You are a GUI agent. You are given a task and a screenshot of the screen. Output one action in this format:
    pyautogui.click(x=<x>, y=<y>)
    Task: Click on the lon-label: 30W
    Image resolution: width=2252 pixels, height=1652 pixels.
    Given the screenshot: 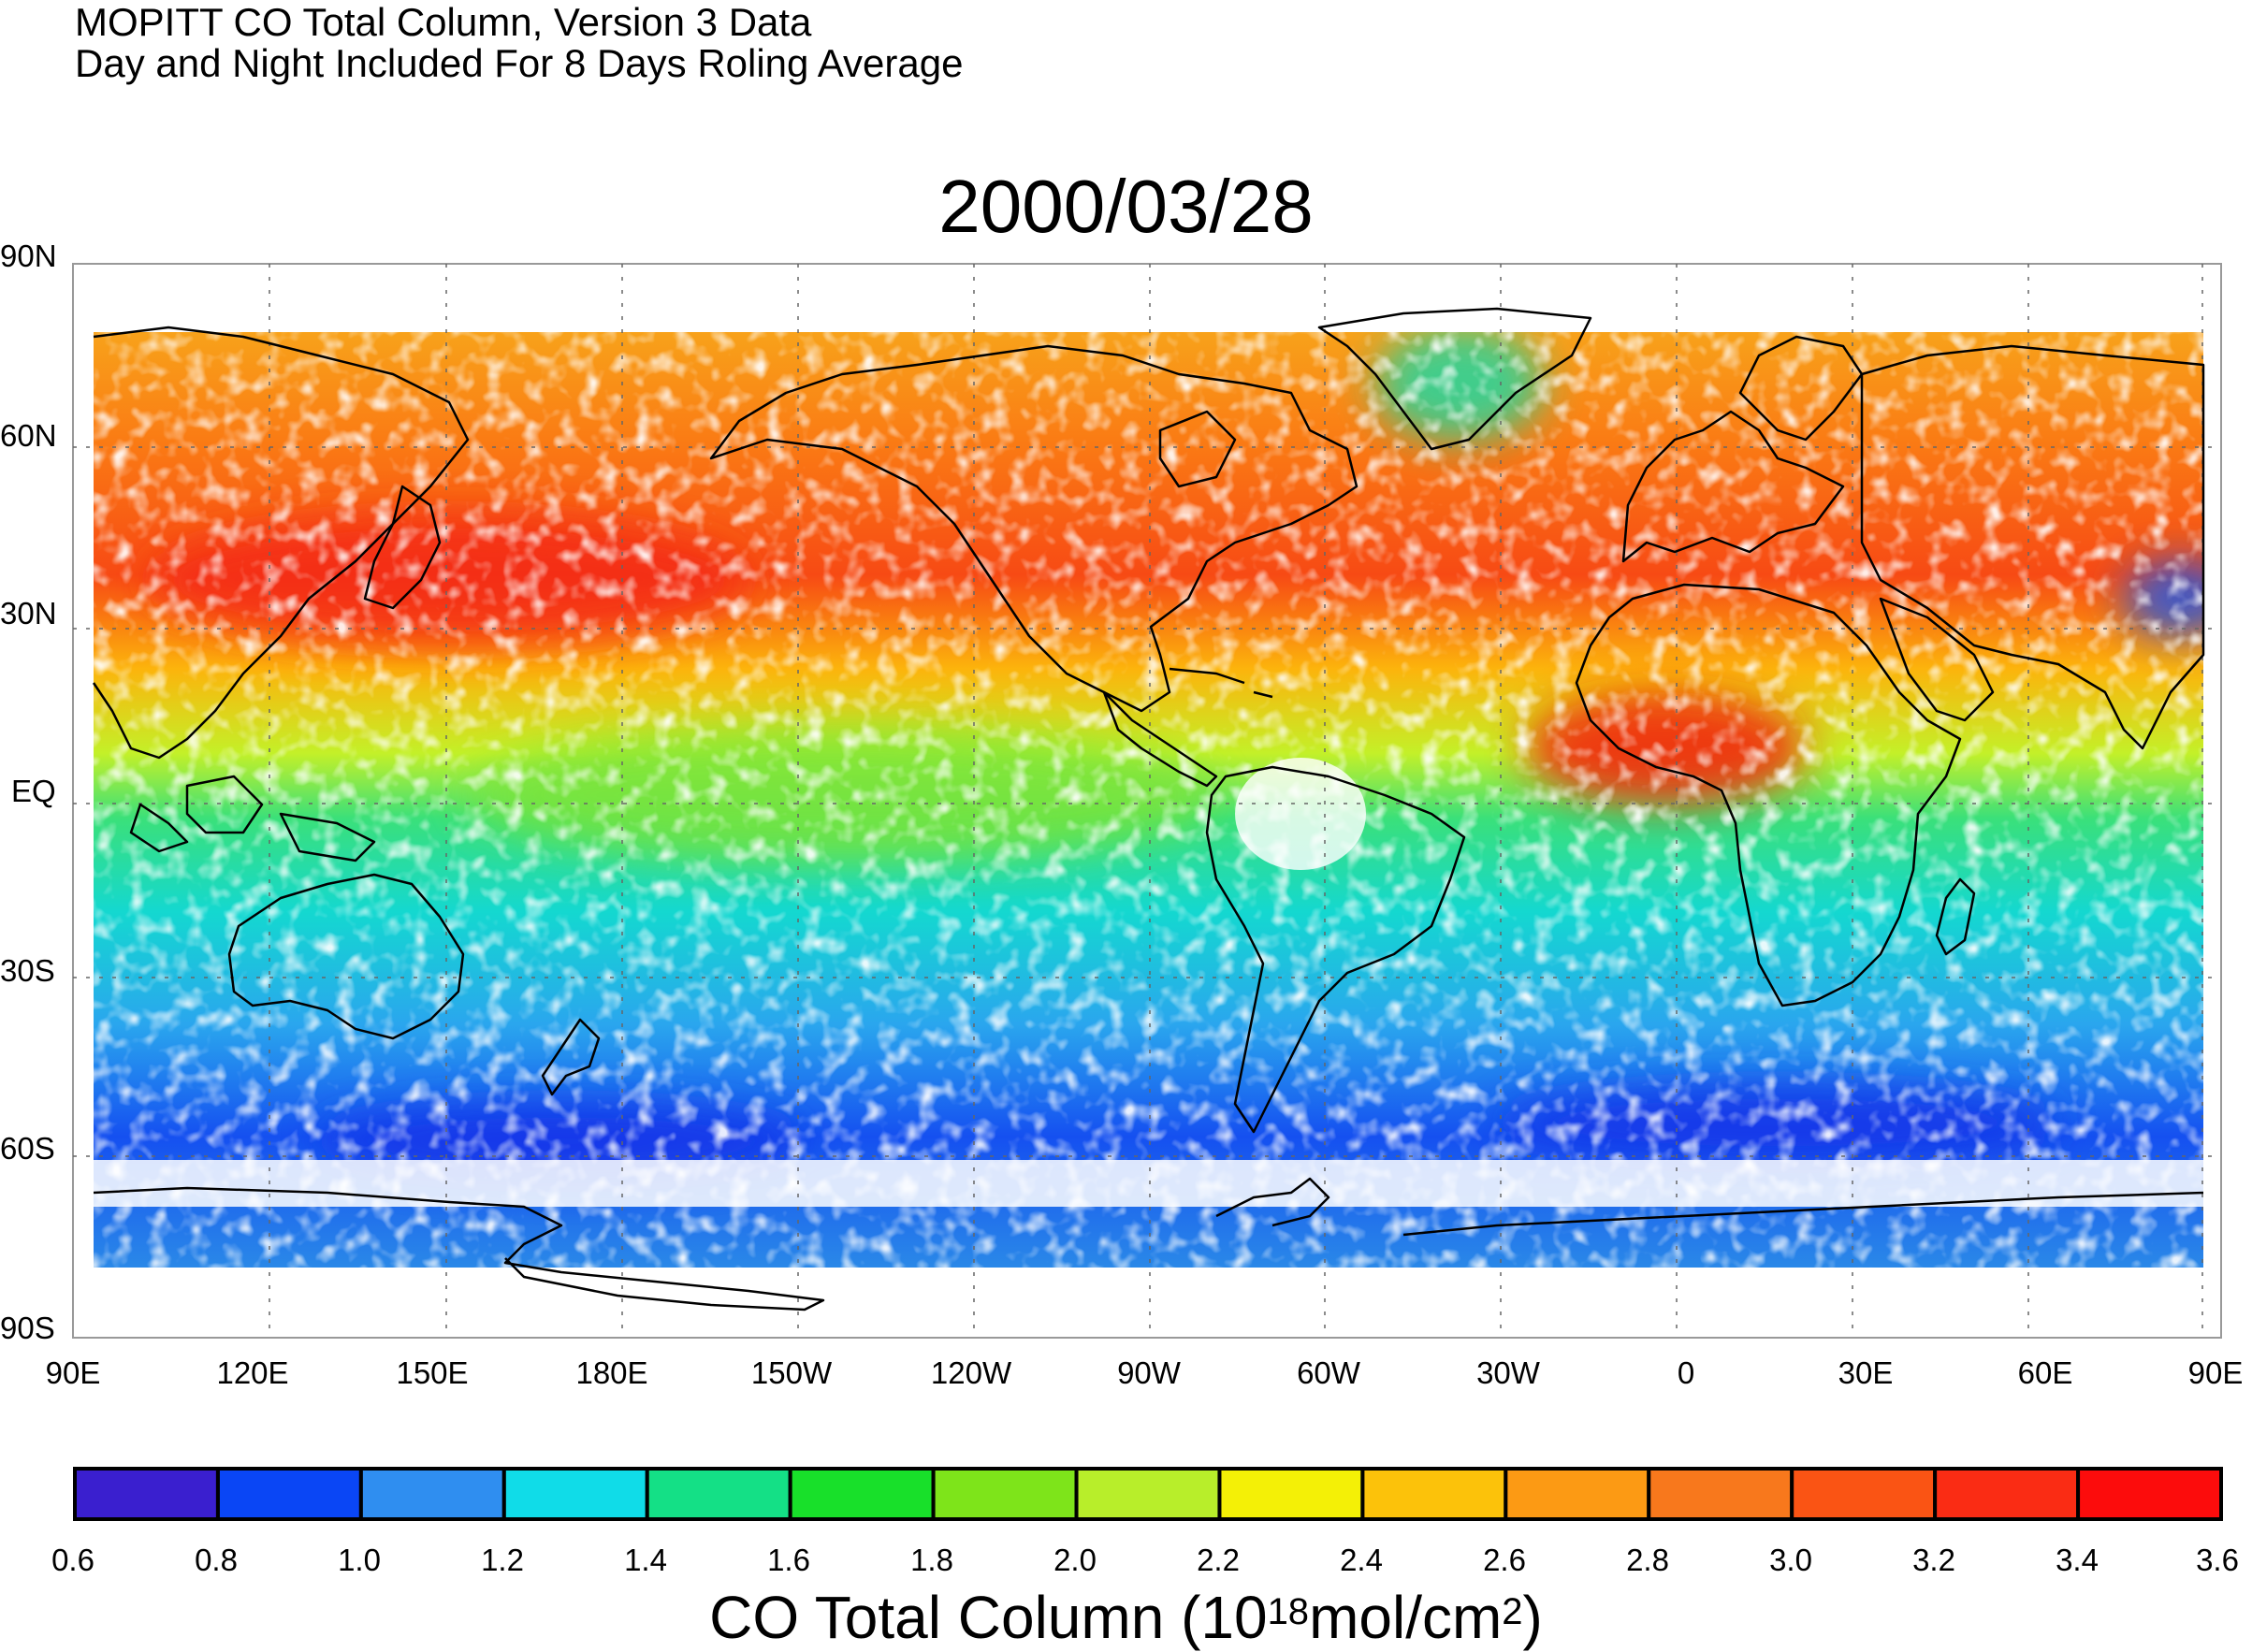 What is the action you would take?
    pyautogui.click(x=1508, y=1372)
    